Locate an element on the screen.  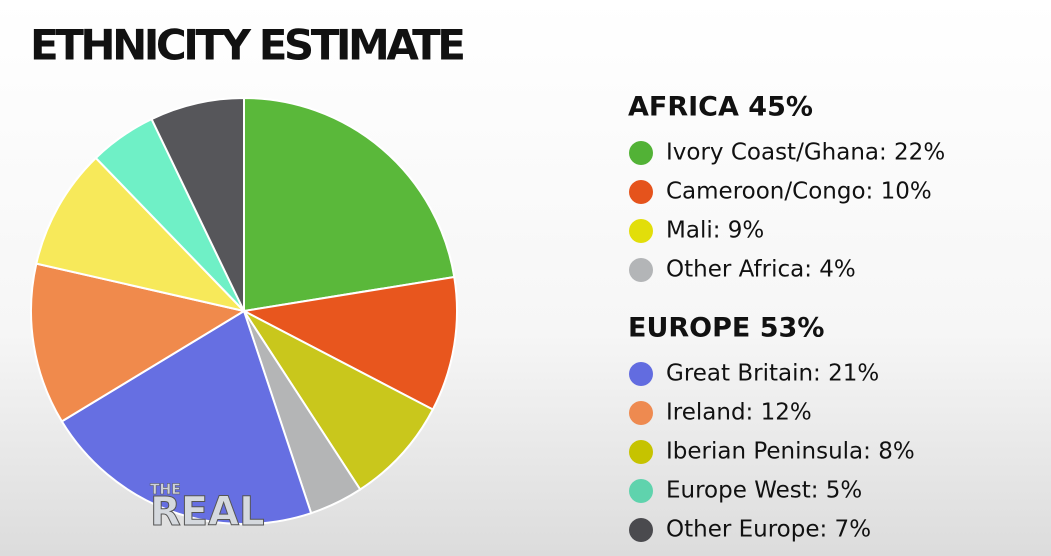
legend-label: Mali: 9% is located at coordinates (715, 231).